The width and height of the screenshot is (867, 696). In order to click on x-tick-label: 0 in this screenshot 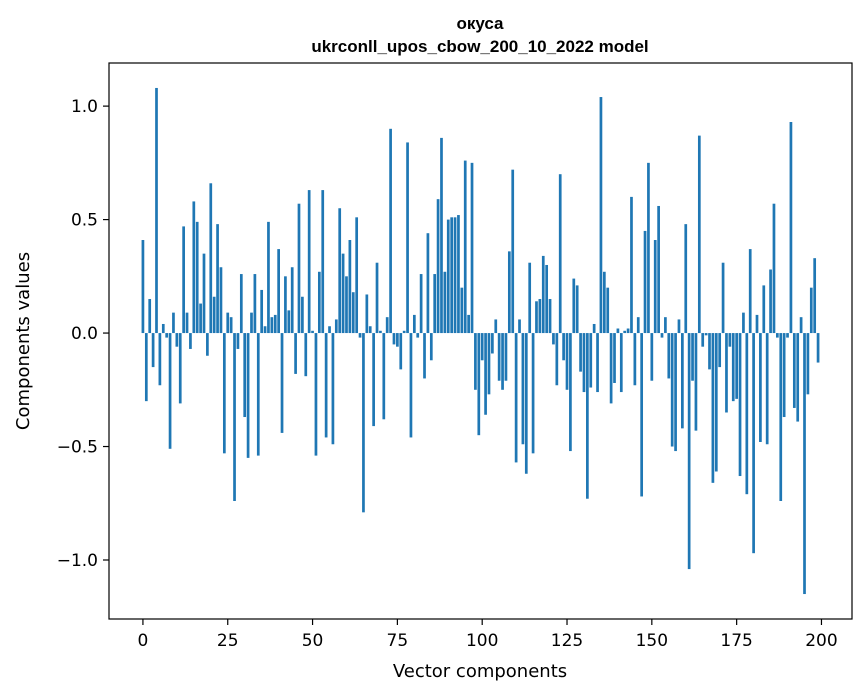, I will do `click(143, 641)`.